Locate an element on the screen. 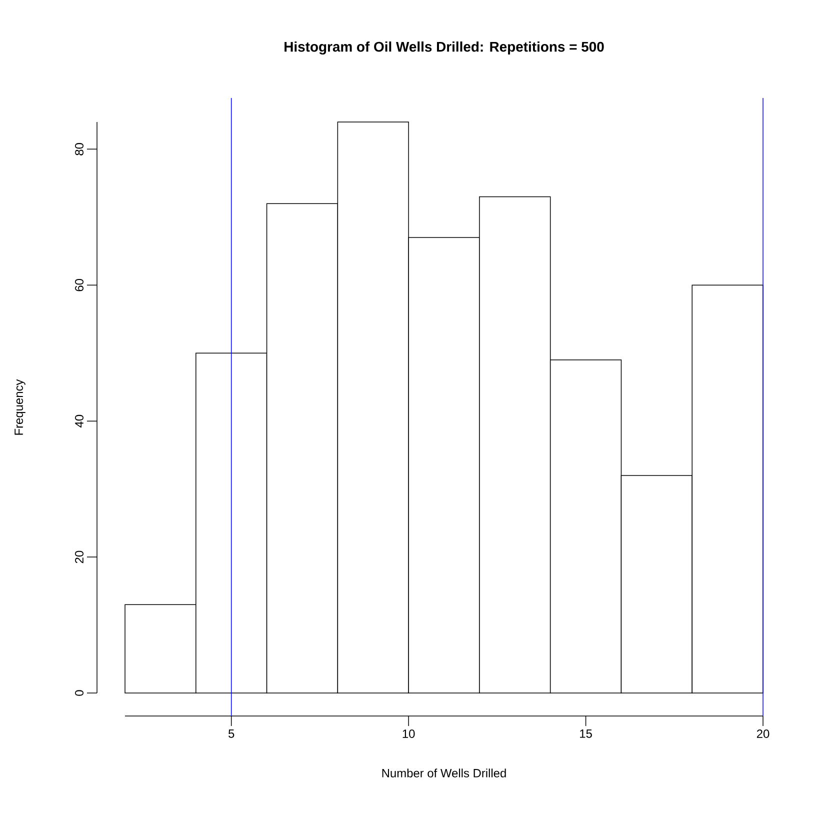 Image resolution: width=840 pixels, height=840 pixels. chart-title: Histogram of Oil Wells Drilled: Repetitions = 500 is located at coordinates (444, 48).